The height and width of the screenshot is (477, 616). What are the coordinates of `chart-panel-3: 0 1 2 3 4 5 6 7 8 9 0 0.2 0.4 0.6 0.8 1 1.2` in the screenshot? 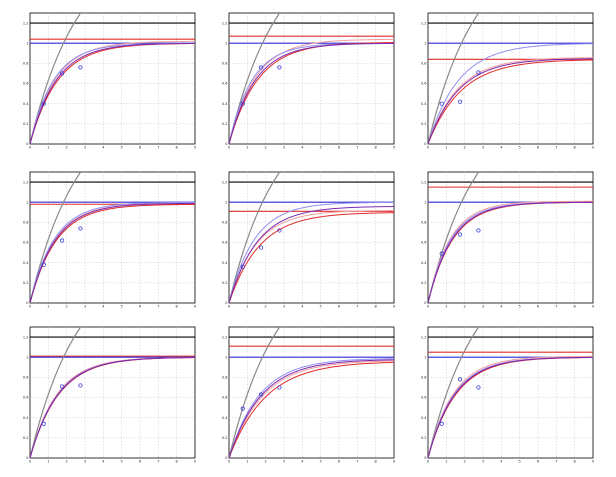 It's located at (507, 81).